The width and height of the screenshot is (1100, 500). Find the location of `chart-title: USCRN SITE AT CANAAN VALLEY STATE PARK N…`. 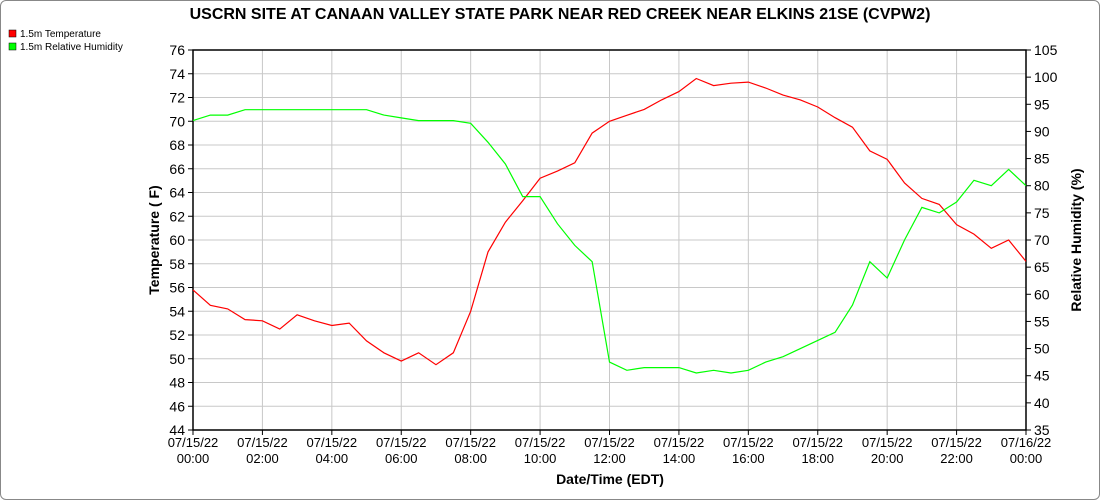

chart-title: USCRN SITE AT CANAAN VALLEY STATE PARK N… is located at coordinates (560, 14).